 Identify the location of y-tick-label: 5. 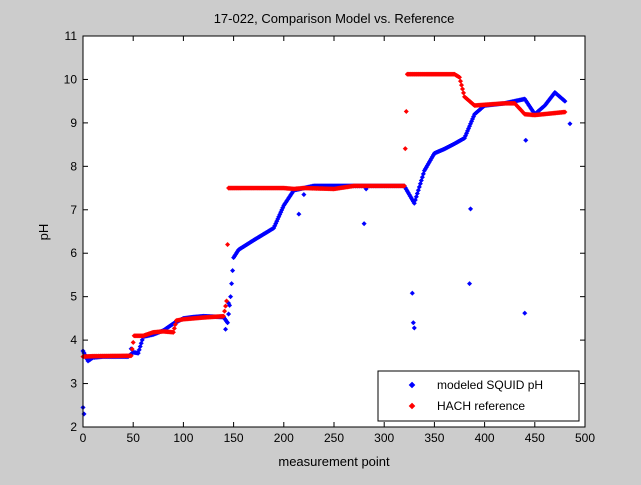
(73, 297).